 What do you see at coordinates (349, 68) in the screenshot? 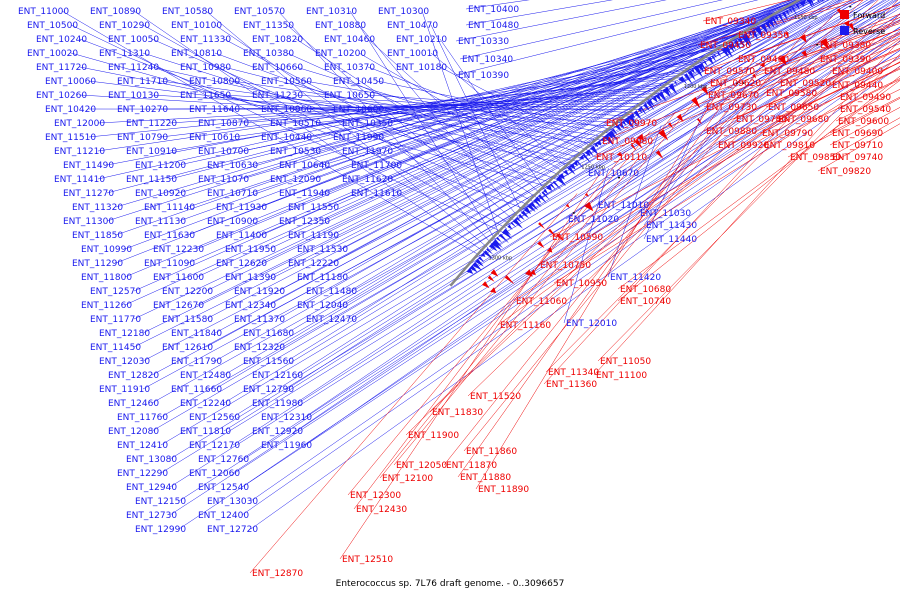
I see `gene-label: ENT_10370` at bounding box center [349, 68].